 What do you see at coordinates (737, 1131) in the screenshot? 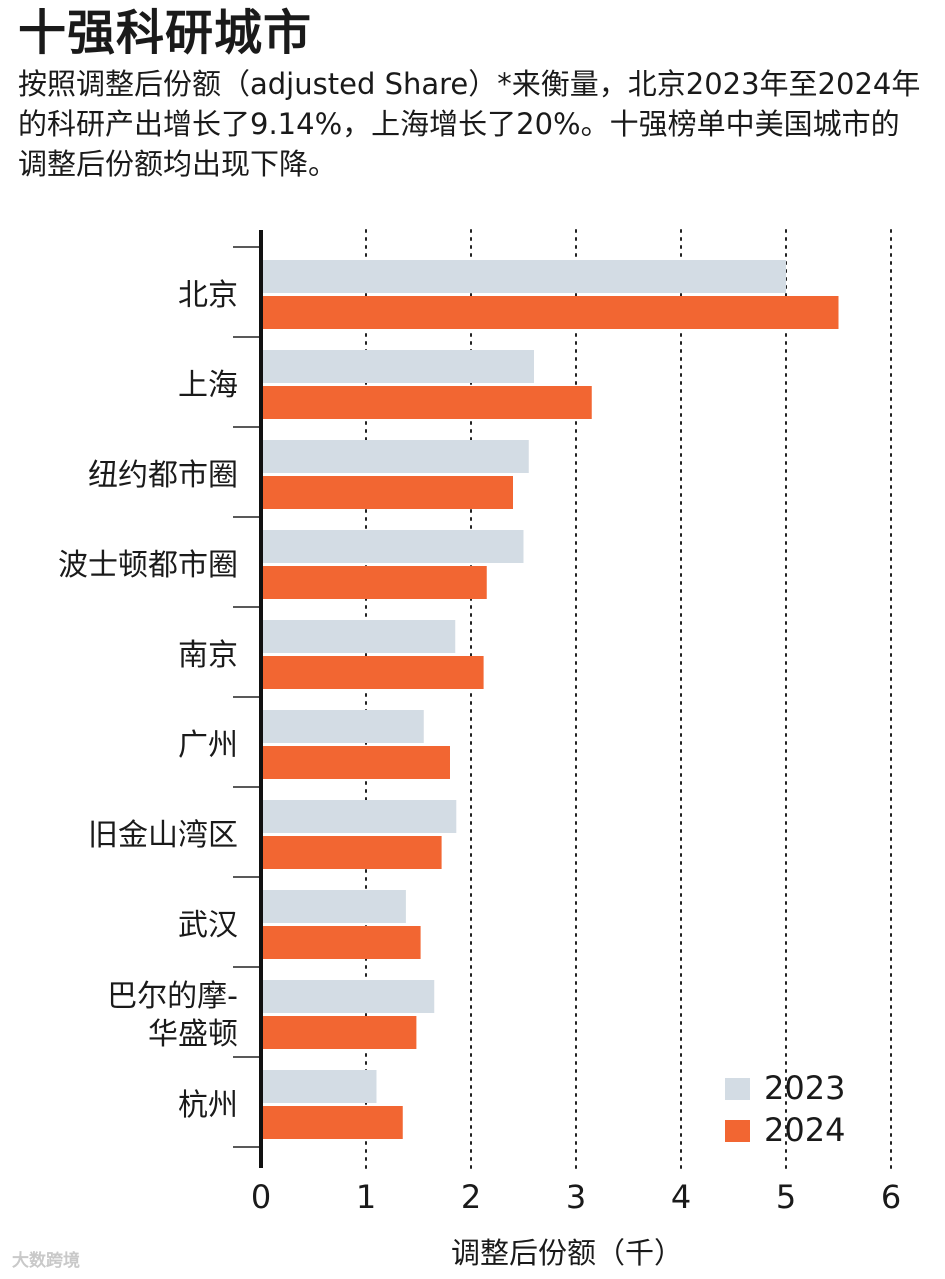
I see `legend-swatch-2024` at bounding box center [737, 1131].